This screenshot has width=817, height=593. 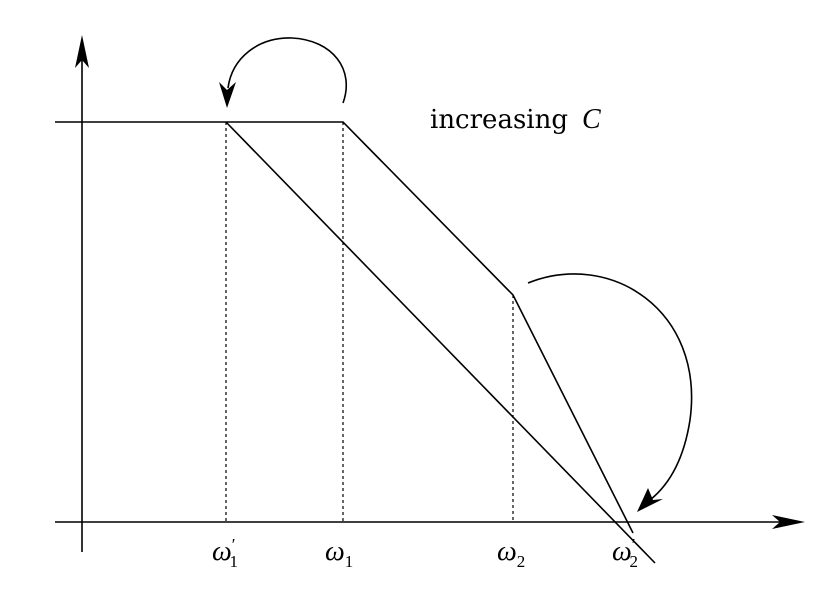 I want to click on tick-label-omega2-prime: ω′ 2, so click(x=625, y=553).